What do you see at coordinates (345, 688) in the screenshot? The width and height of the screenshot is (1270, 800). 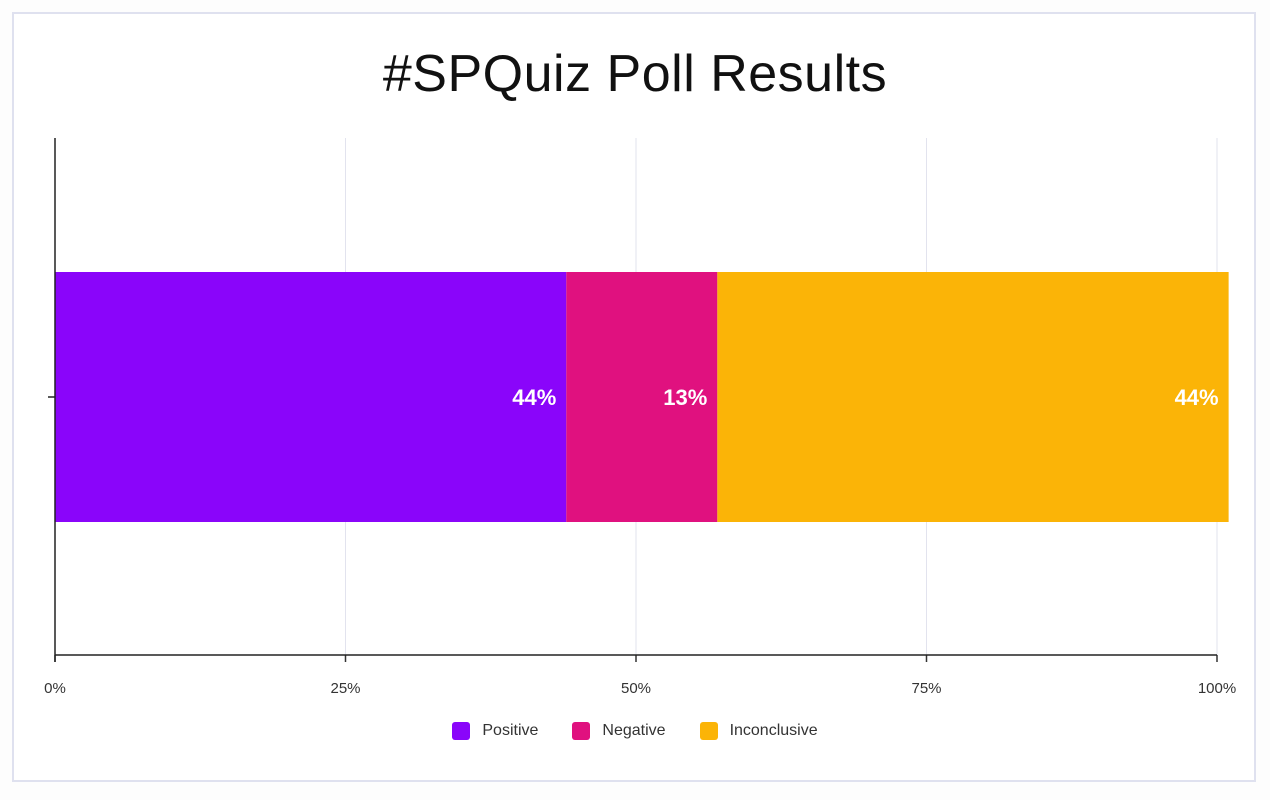 I see `x-tick-label: 25%` at bounding box center [345, 688].